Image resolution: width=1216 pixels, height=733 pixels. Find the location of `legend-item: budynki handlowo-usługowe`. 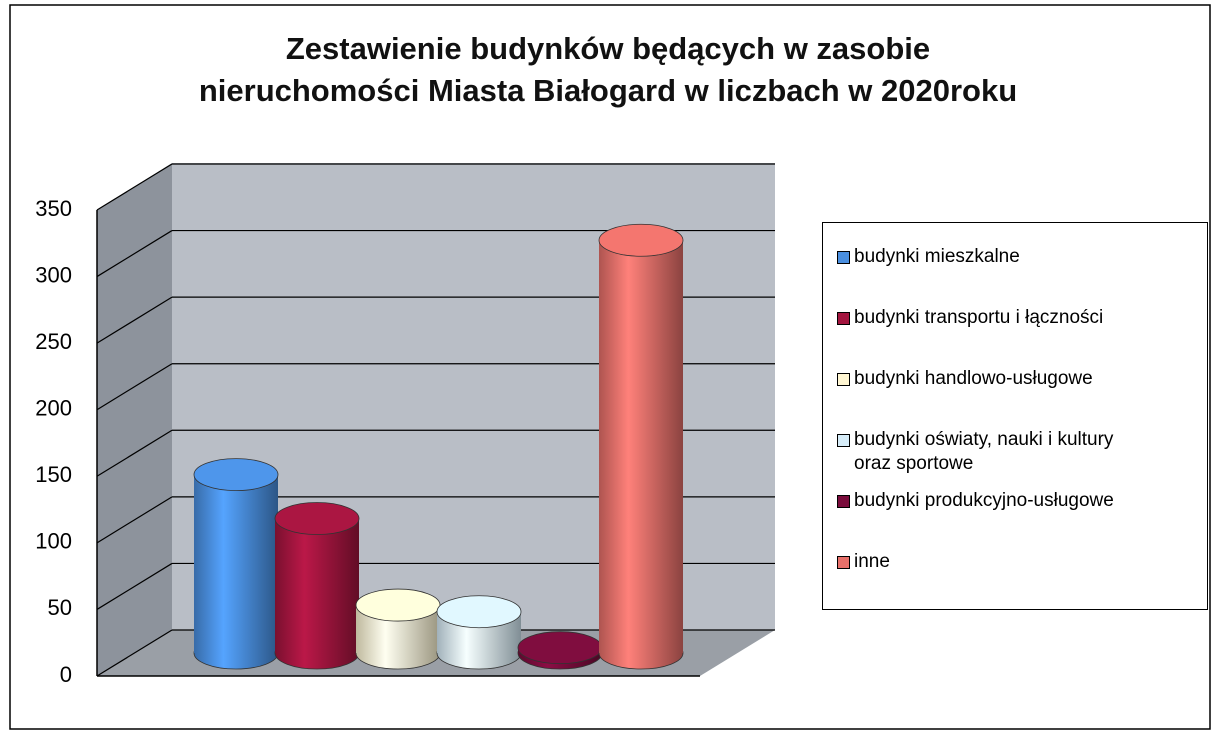

legend-item: budynki handlowo-usługowe is located at coordinates (1019, 379).